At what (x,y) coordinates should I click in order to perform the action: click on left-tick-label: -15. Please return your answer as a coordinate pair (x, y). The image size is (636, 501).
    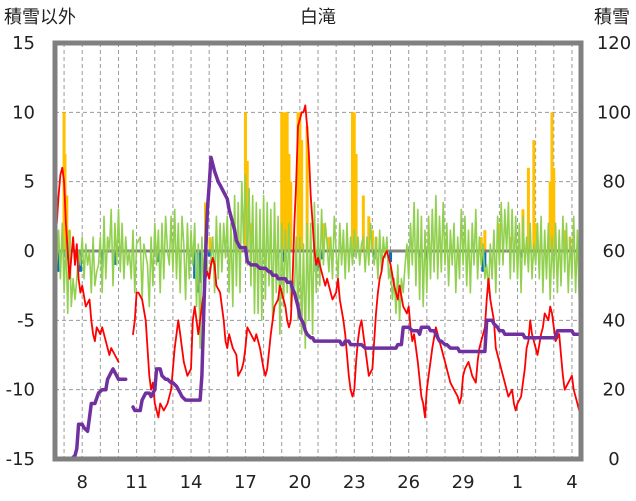
    Looking at the image, I should click on (20, 459).